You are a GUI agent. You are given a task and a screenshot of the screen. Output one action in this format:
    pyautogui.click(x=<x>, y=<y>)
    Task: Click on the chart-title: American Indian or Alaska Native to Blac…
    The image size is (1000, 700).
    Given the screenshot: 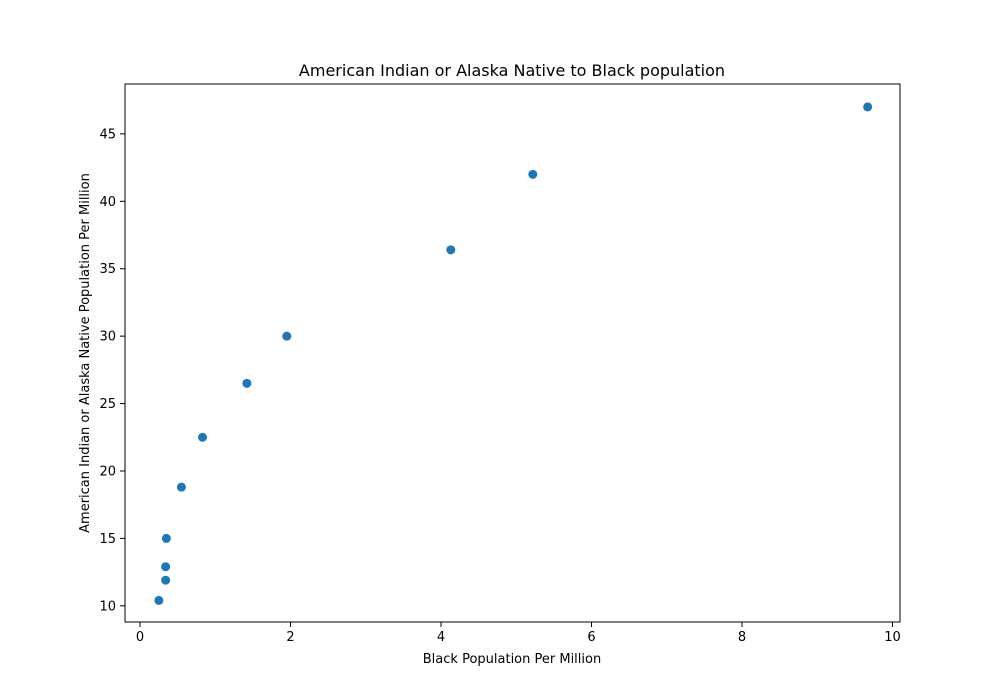 What is the action you would take?
    pyautogui.click(x=512, y=70)
    